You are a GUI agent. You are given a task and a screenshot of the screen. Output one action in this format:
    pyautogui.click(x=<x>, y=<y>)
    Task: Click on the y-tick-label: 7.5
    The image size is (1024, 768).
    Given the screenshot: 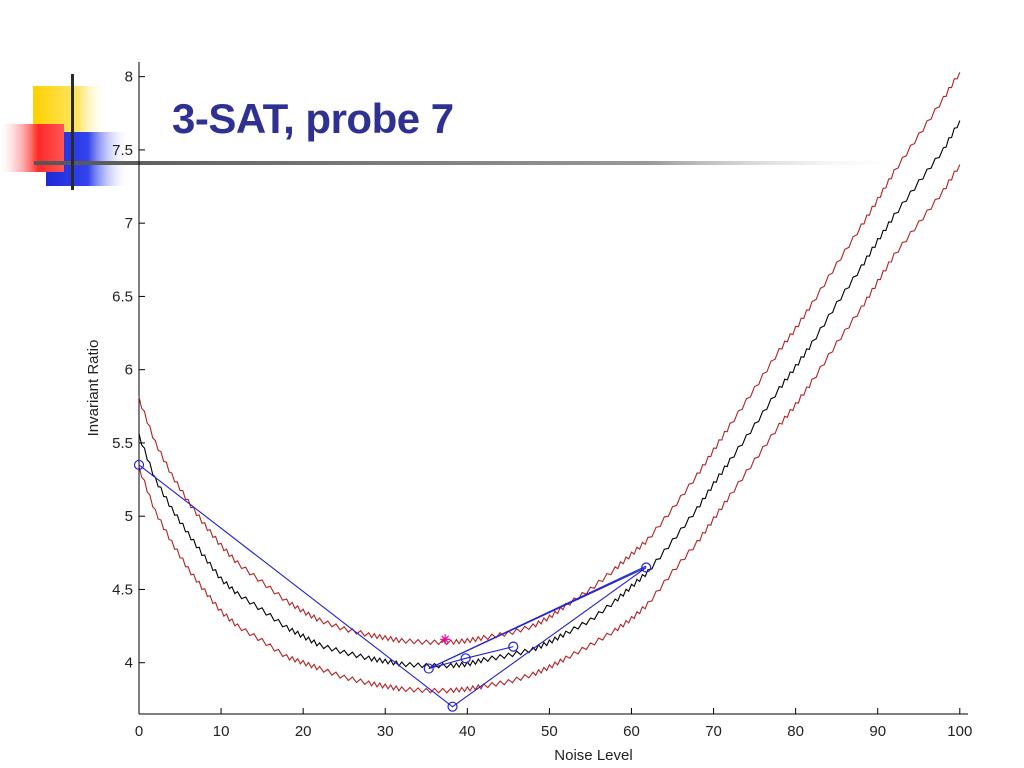 What is the action you would take?
    pyautogui.click(x=122, y=150)
    